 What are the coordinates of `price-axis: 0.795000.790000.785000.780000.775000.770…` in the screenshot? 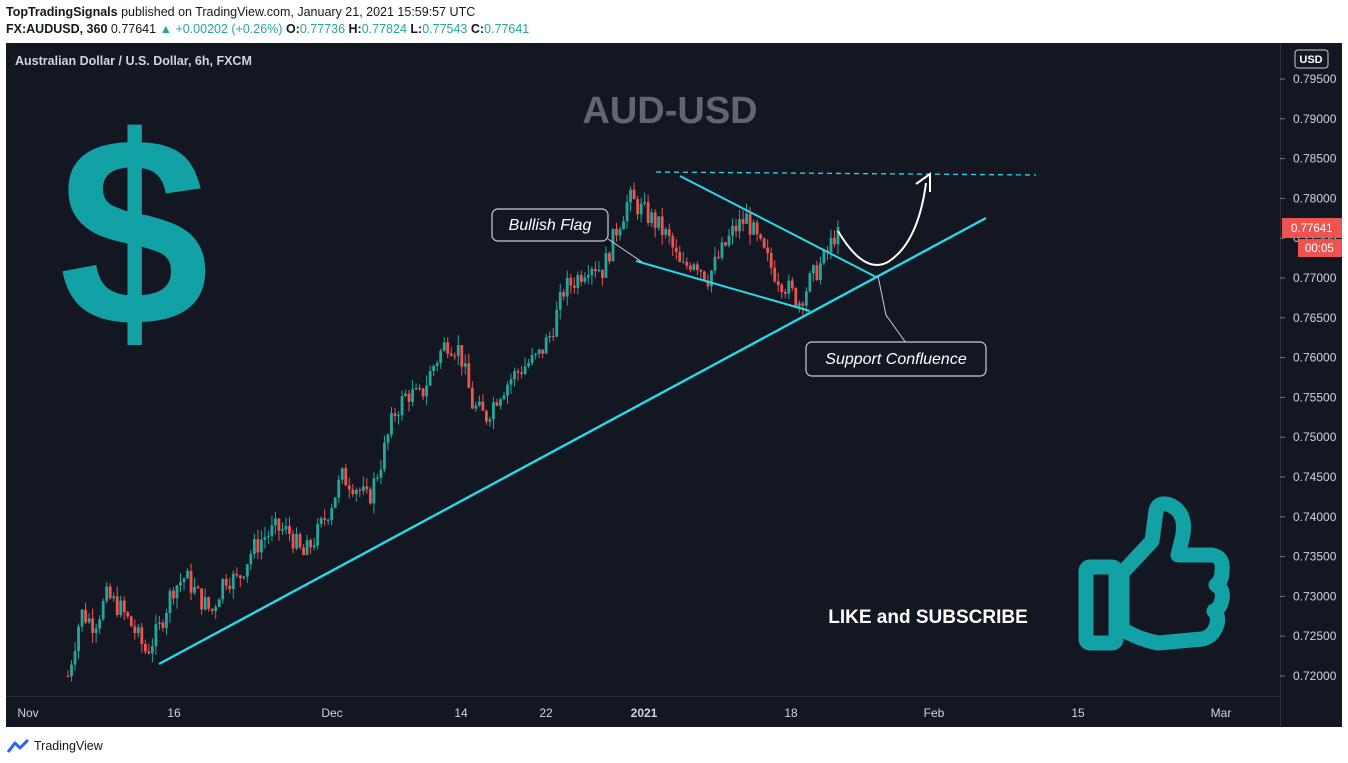 It's located at (1308, 377).